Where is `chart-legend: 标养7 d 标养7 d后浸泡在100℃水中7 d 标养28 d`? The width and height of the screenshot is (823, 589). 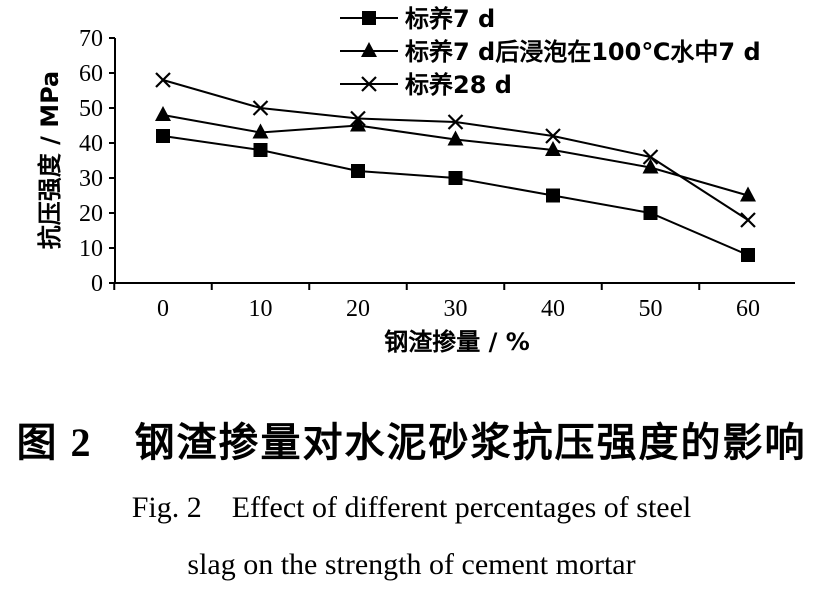 chart-legend: 标养7 d 标养7 d后浸泡在100℃水中7 d 标养28 d is located at coordinates (550, 52).